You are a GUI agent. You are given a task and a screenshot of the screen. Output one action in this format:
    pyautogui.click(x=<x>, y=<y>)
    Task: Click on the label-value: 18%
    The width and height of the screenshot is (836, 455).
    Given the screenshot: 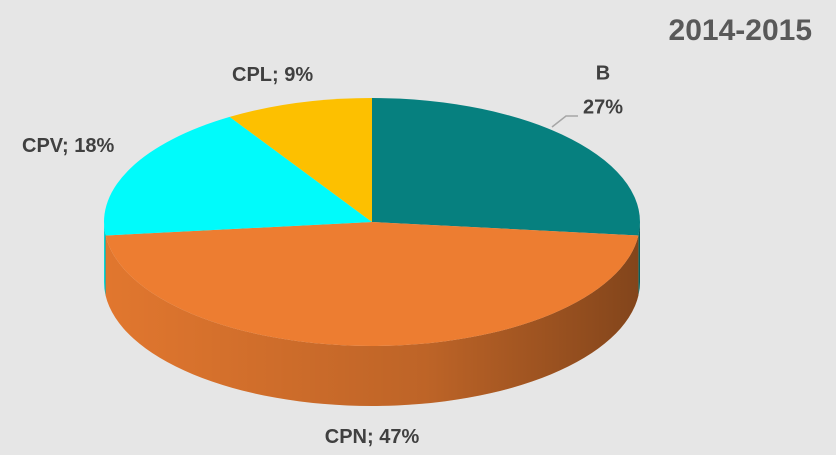 What is the action you would take?
    pyautogui.click(x=94, y=146)
    